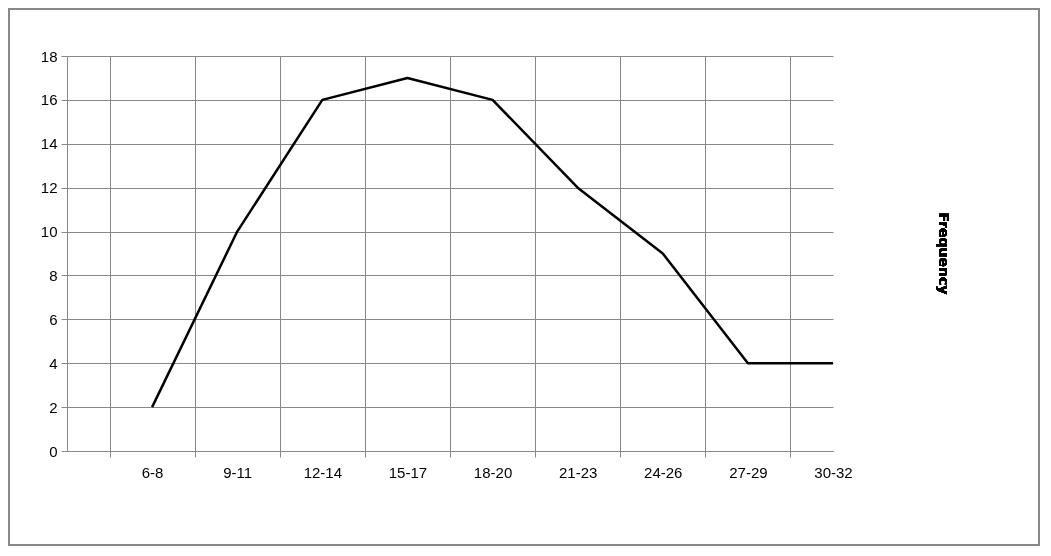 This screenshot has width=1051, height=556. I want to click on y-tick-label: 18, so click(49, 56).